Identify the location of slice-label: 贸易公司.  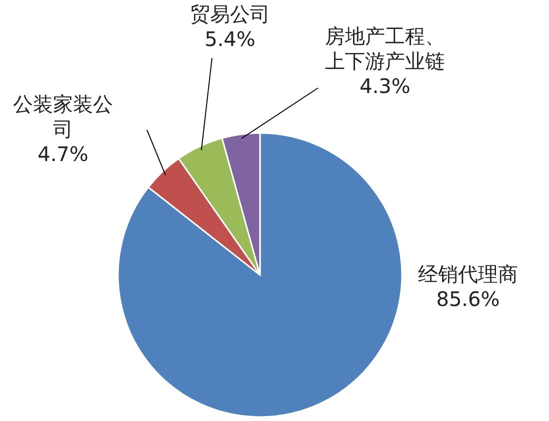
(230, 14).